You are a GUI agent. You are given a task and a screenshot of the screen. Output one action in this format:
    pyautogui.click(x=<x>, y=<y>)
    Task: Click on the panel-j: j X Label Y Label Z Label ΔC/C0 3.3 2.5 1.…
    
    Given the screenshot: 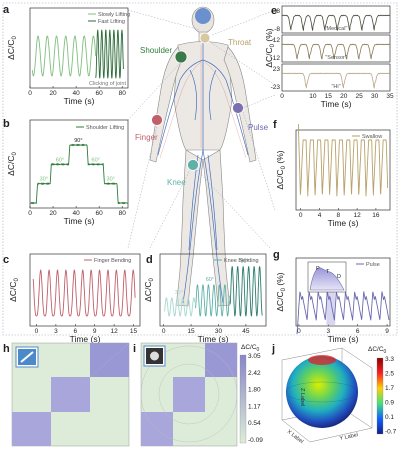 What is the action you would take?
    pyautogui.click(x=334, y=394)
    